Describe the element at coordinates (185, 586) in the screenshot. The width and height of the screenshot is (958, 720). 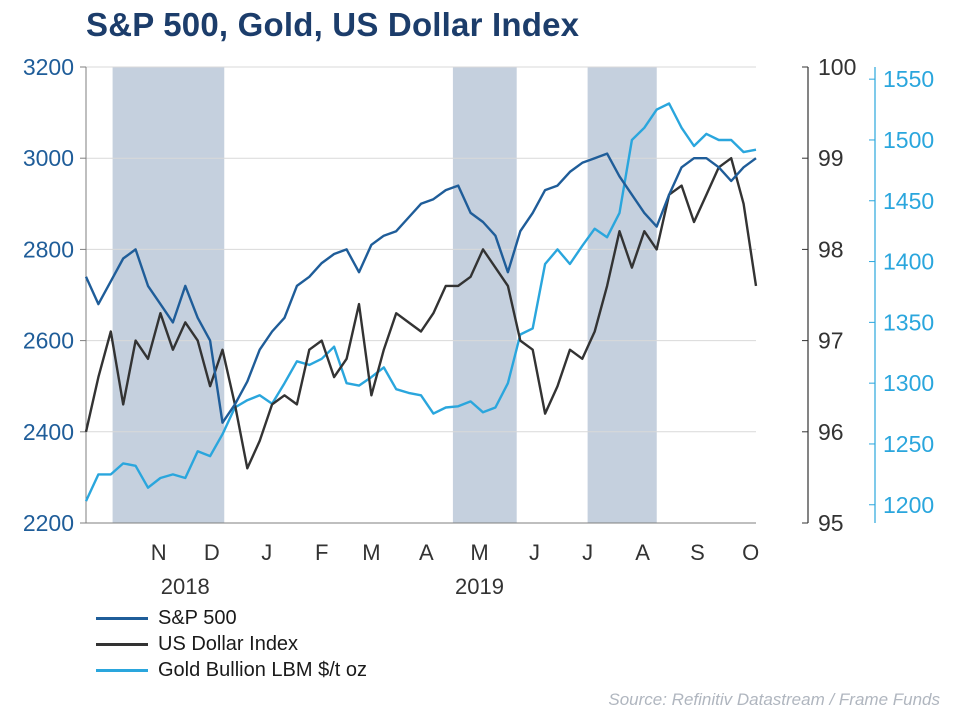
I see `year-label-0: 2018` at that location.